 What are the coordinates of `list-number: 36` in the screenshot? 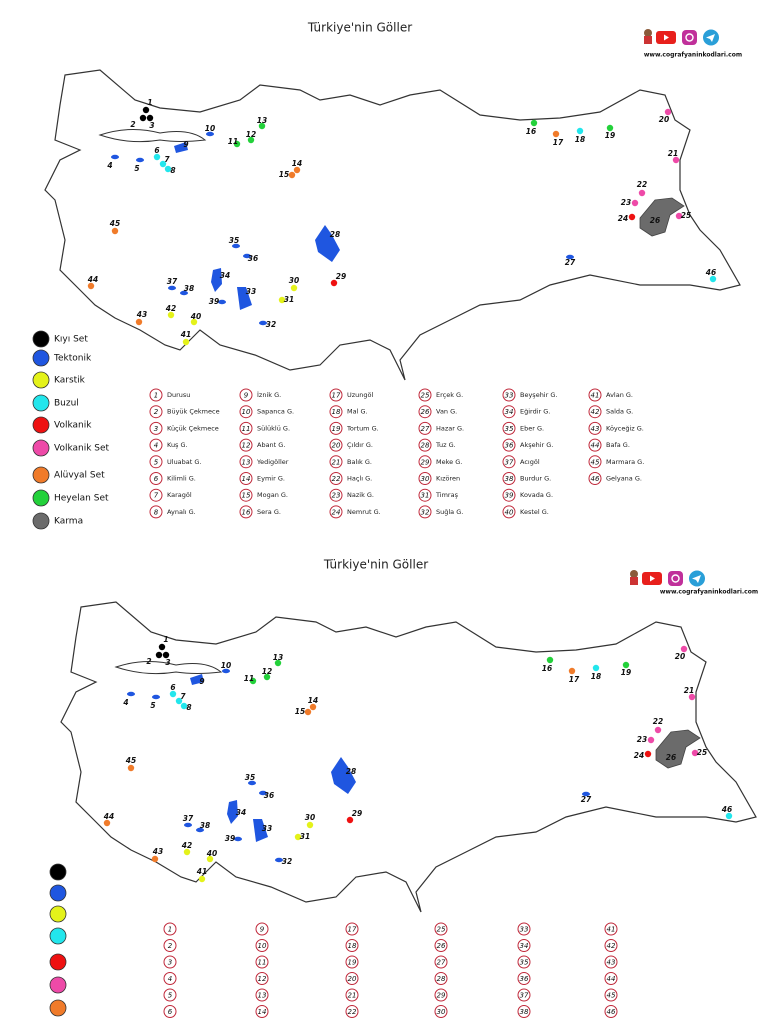 It's located at (509, 446).